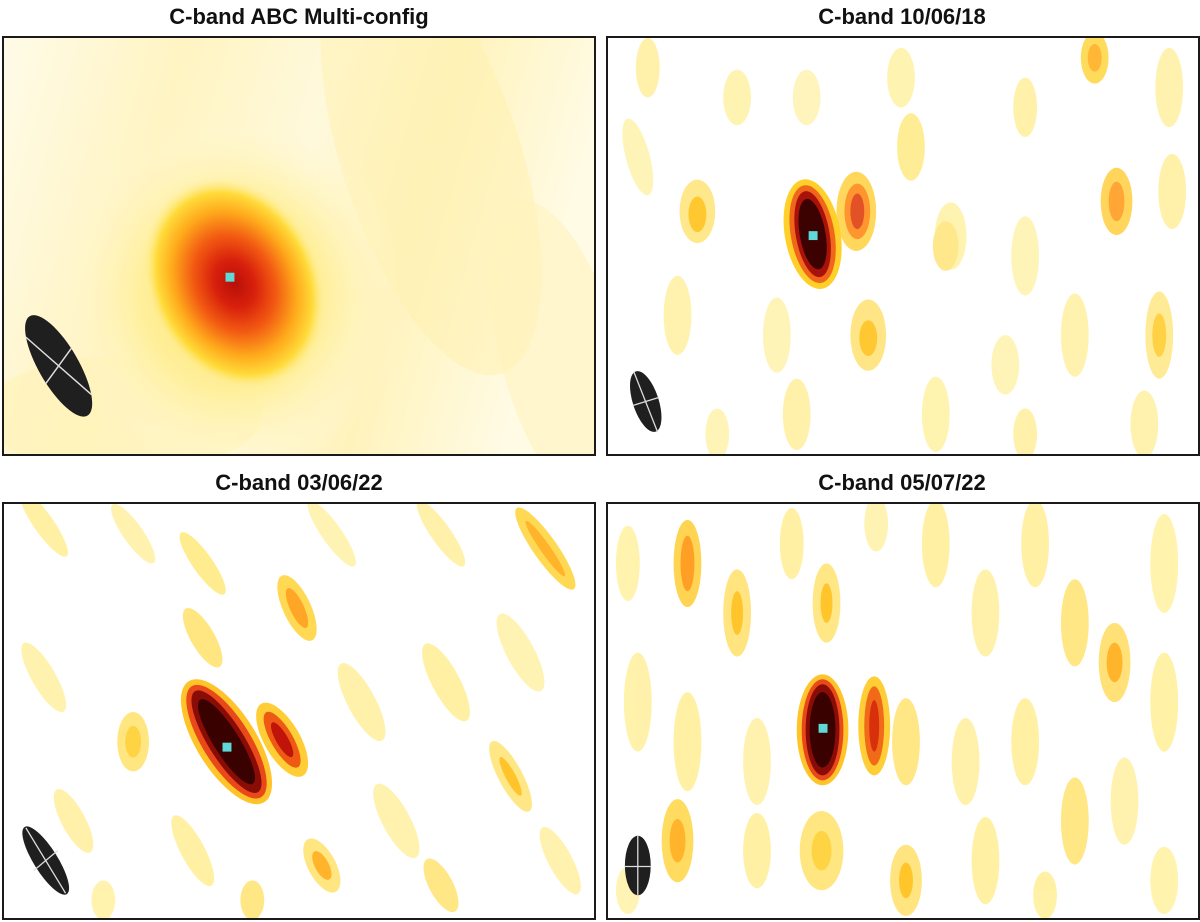  Describe the element at coordinates (902, 482) in the screenshot. I see `panel-4-title: C-band 05/07/22` at that location.